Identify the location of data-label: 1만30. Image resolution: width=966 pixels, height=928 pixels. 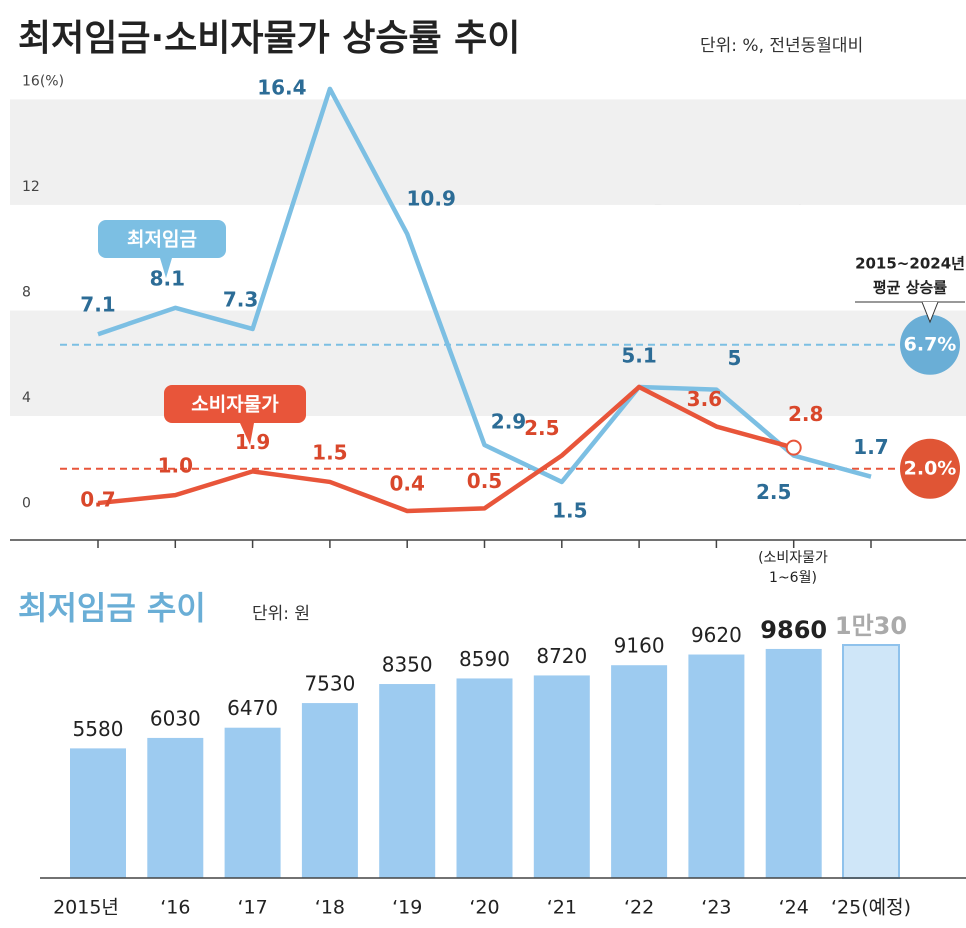
(871, 626).